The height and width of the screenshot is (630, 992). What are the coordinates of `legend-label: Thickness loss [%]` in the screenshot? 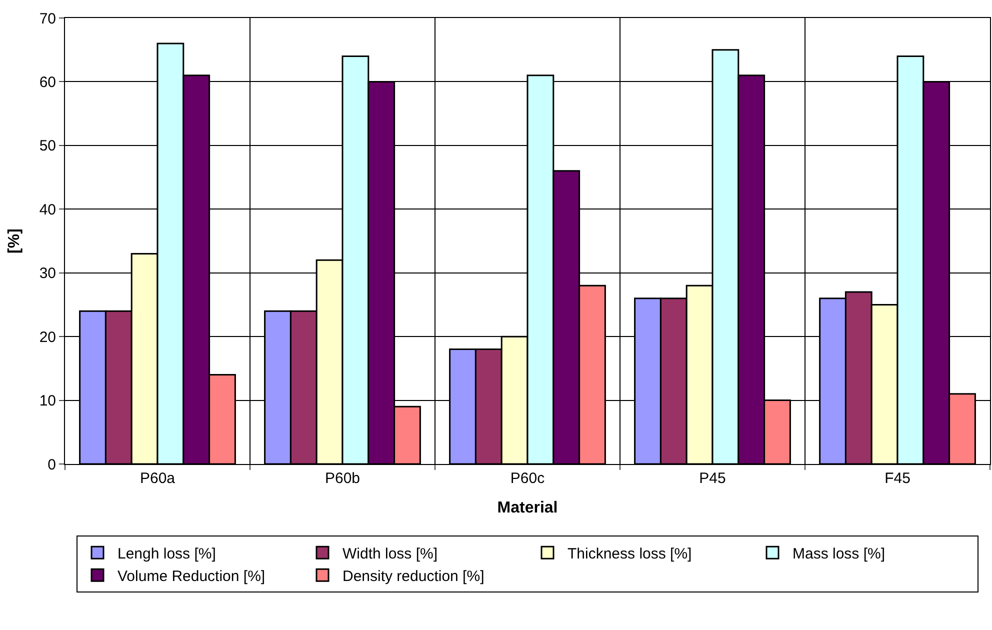 It's located at (630, 553).